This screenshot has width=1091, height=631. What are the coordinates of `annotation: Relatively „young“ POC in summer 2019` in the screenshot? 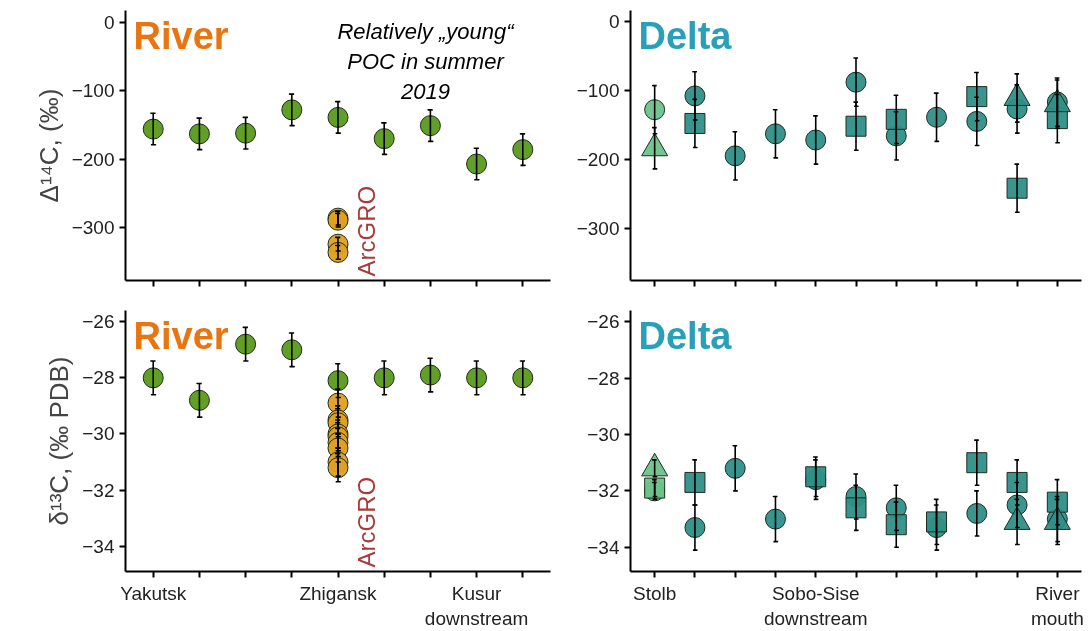 It's located at (426, 61).